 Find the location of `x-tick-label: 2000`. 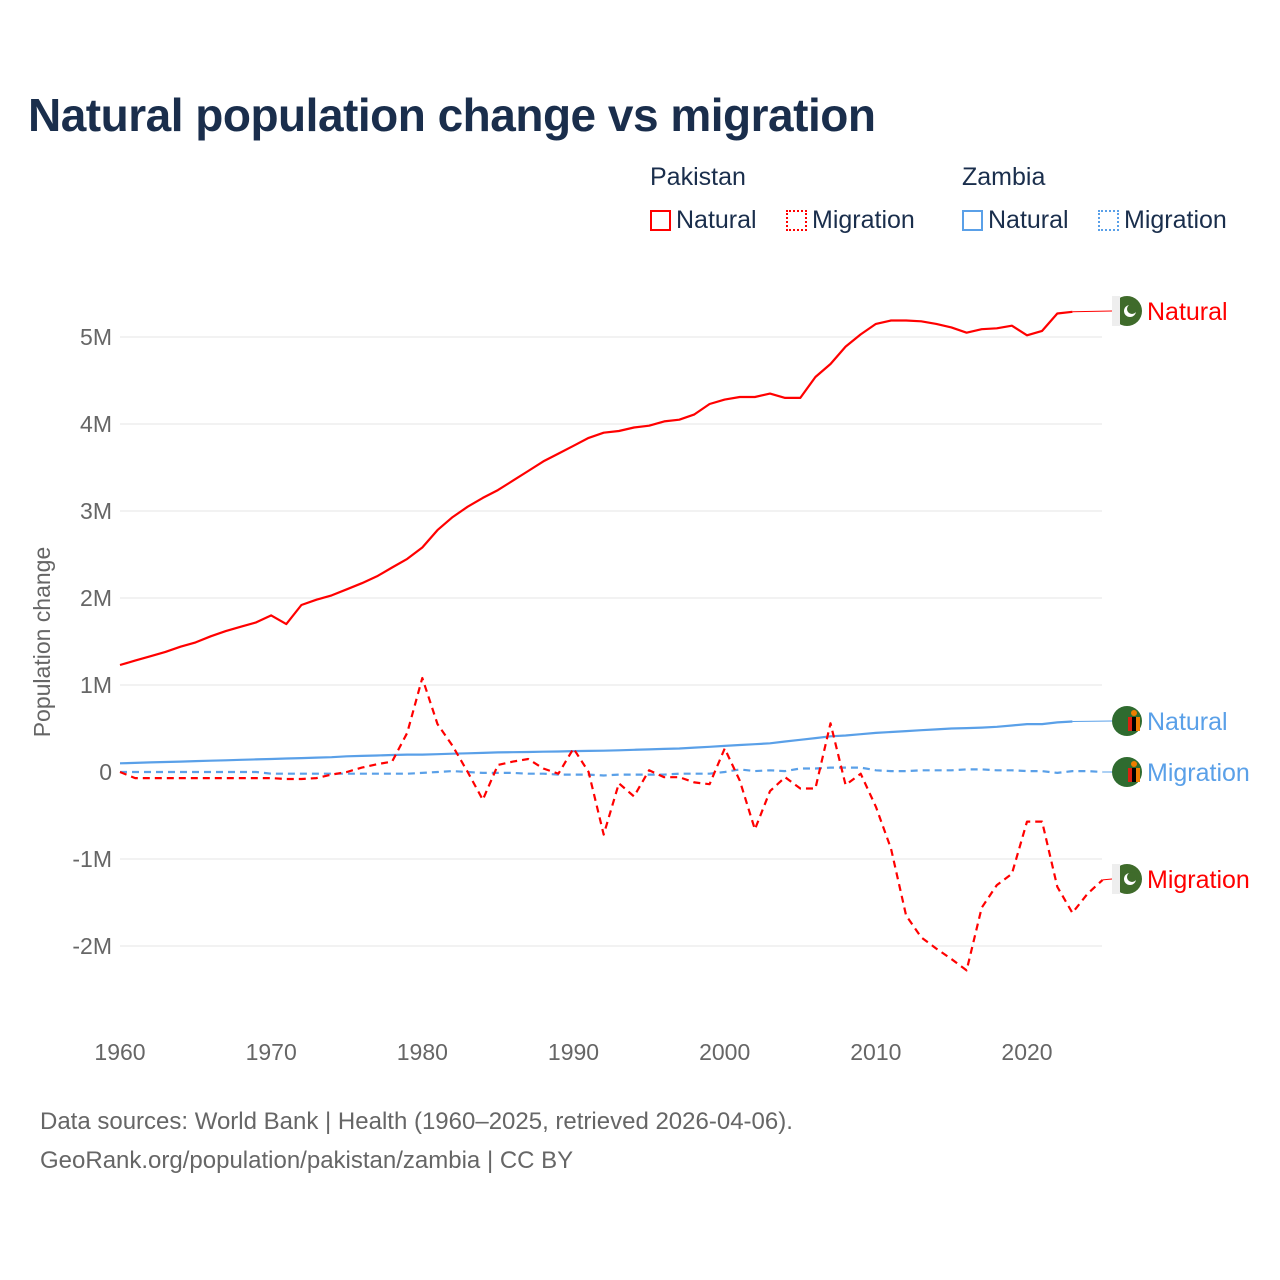

x-tick-label: 2000 is located at coordinates (724, 1052).